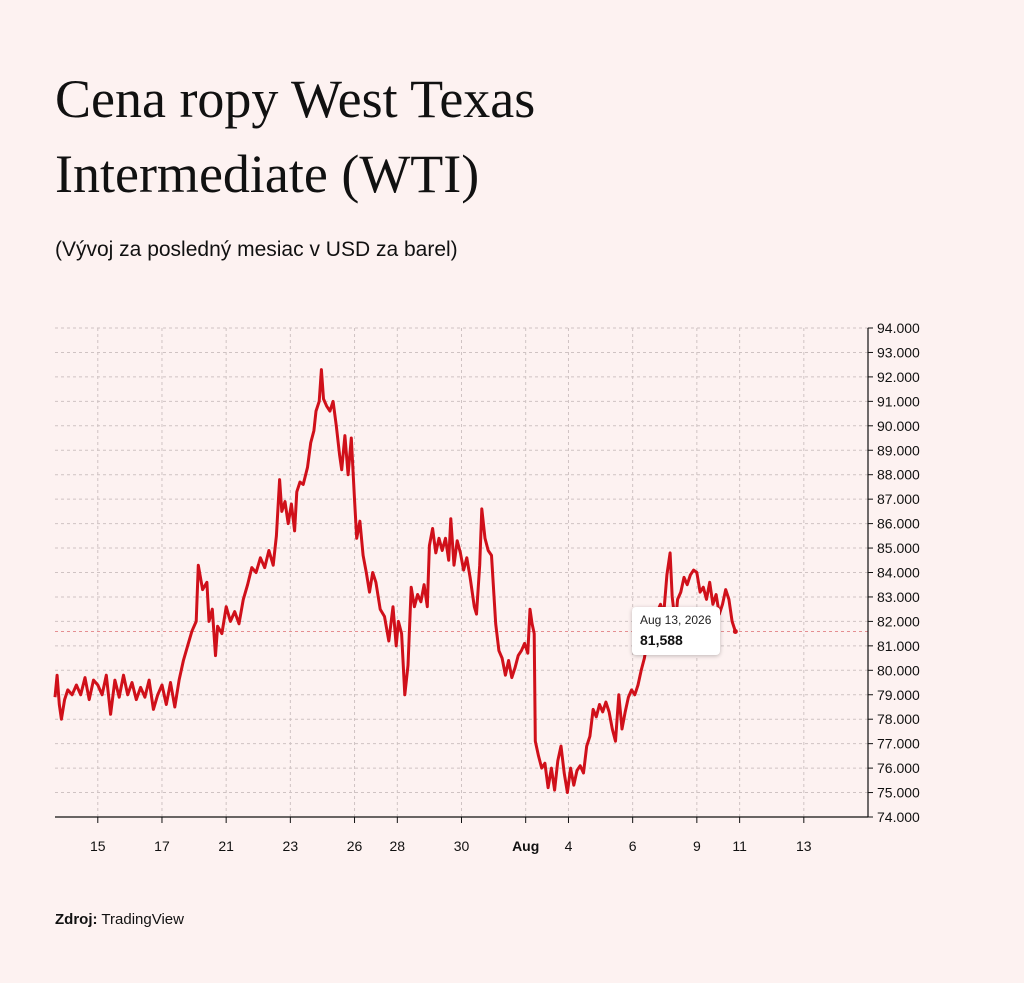 The width and height of the screenshot is (1024, 983). I want to click on source-label: Zdroj:, so click(76, 919).